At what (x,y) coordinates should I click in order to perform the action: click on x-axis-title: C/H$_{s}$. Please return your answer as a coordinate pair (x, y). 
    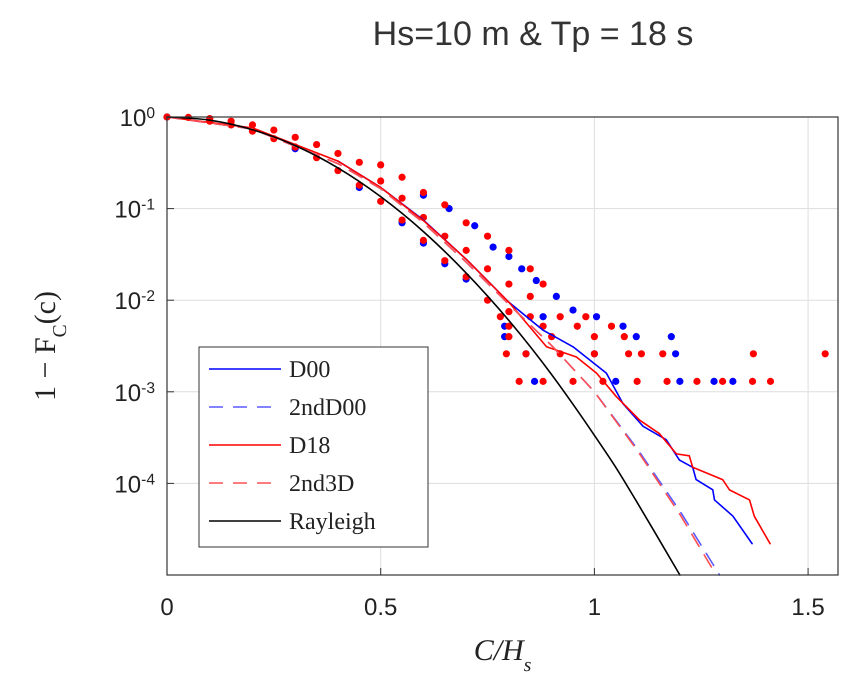
    Looking at the image, I should click on (503, 655).